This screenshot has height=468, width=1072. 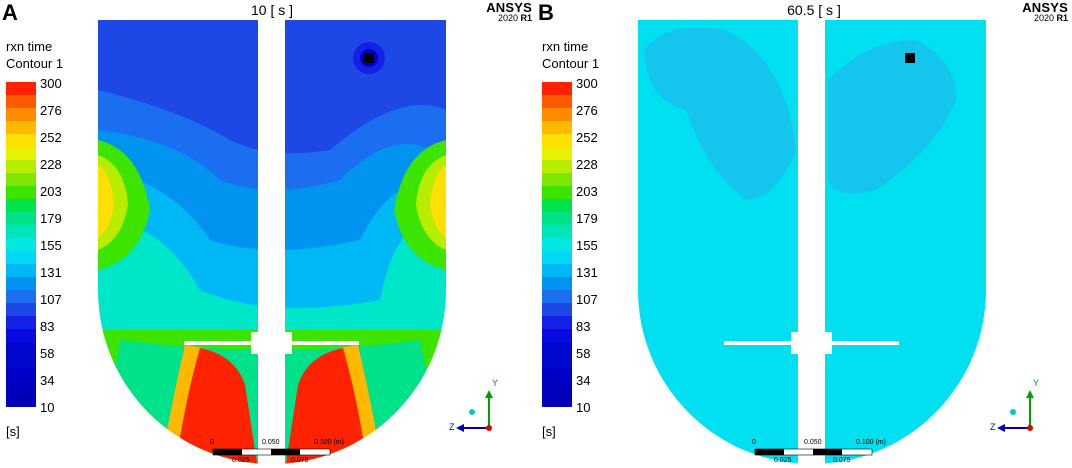 I want to click on impeller-blade, so click(x=811, y=343).